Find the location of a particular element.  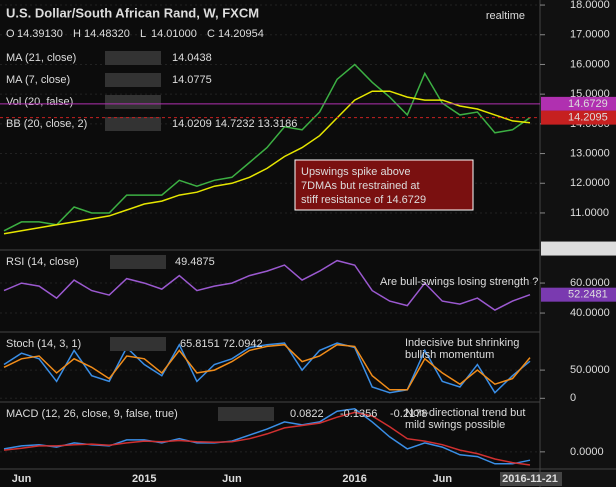

indicator-value: 14.0775 is located at coordinates (192, 80).